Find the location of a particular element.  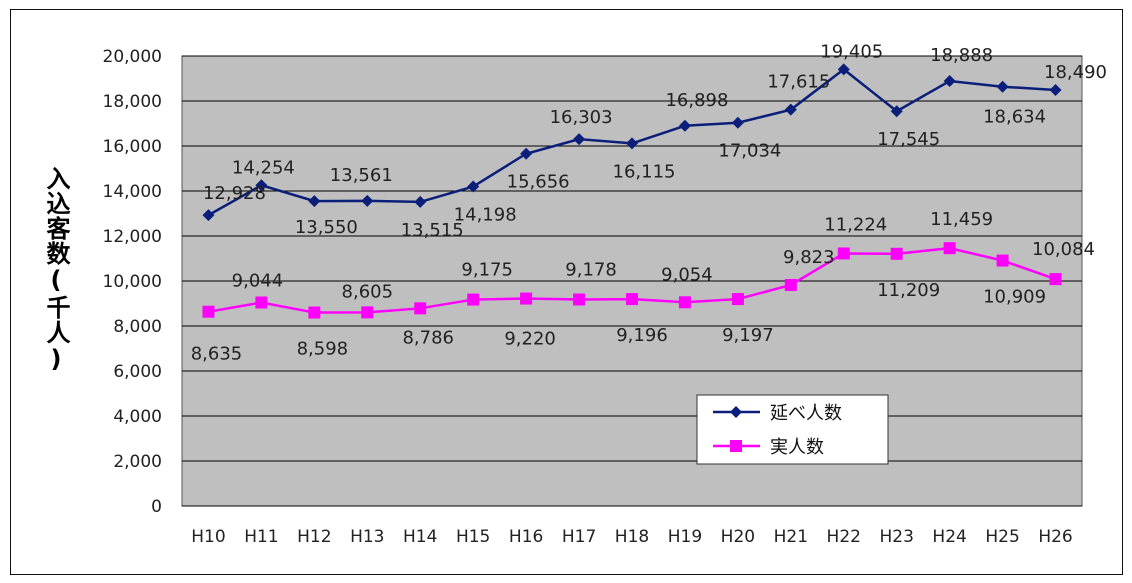

x-tick-label: H20 is located at coordinates (738, 537).